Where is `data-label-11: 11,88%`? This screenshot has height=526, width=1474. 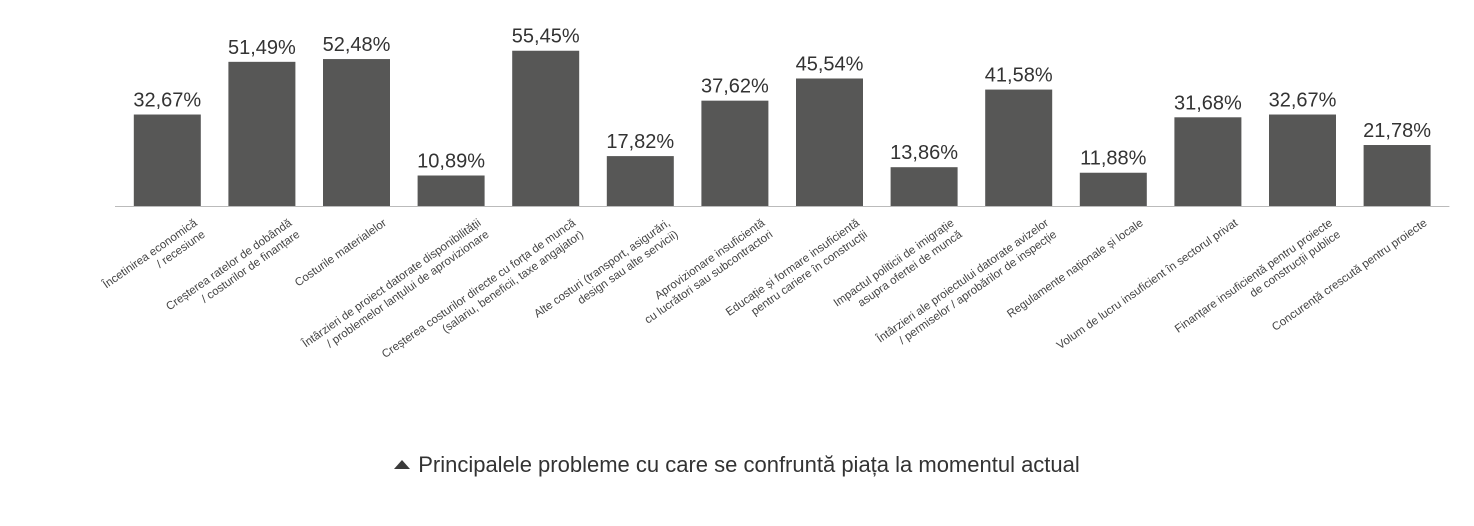
data-label-11: 11,88% is located at coordinates (1113, 159).